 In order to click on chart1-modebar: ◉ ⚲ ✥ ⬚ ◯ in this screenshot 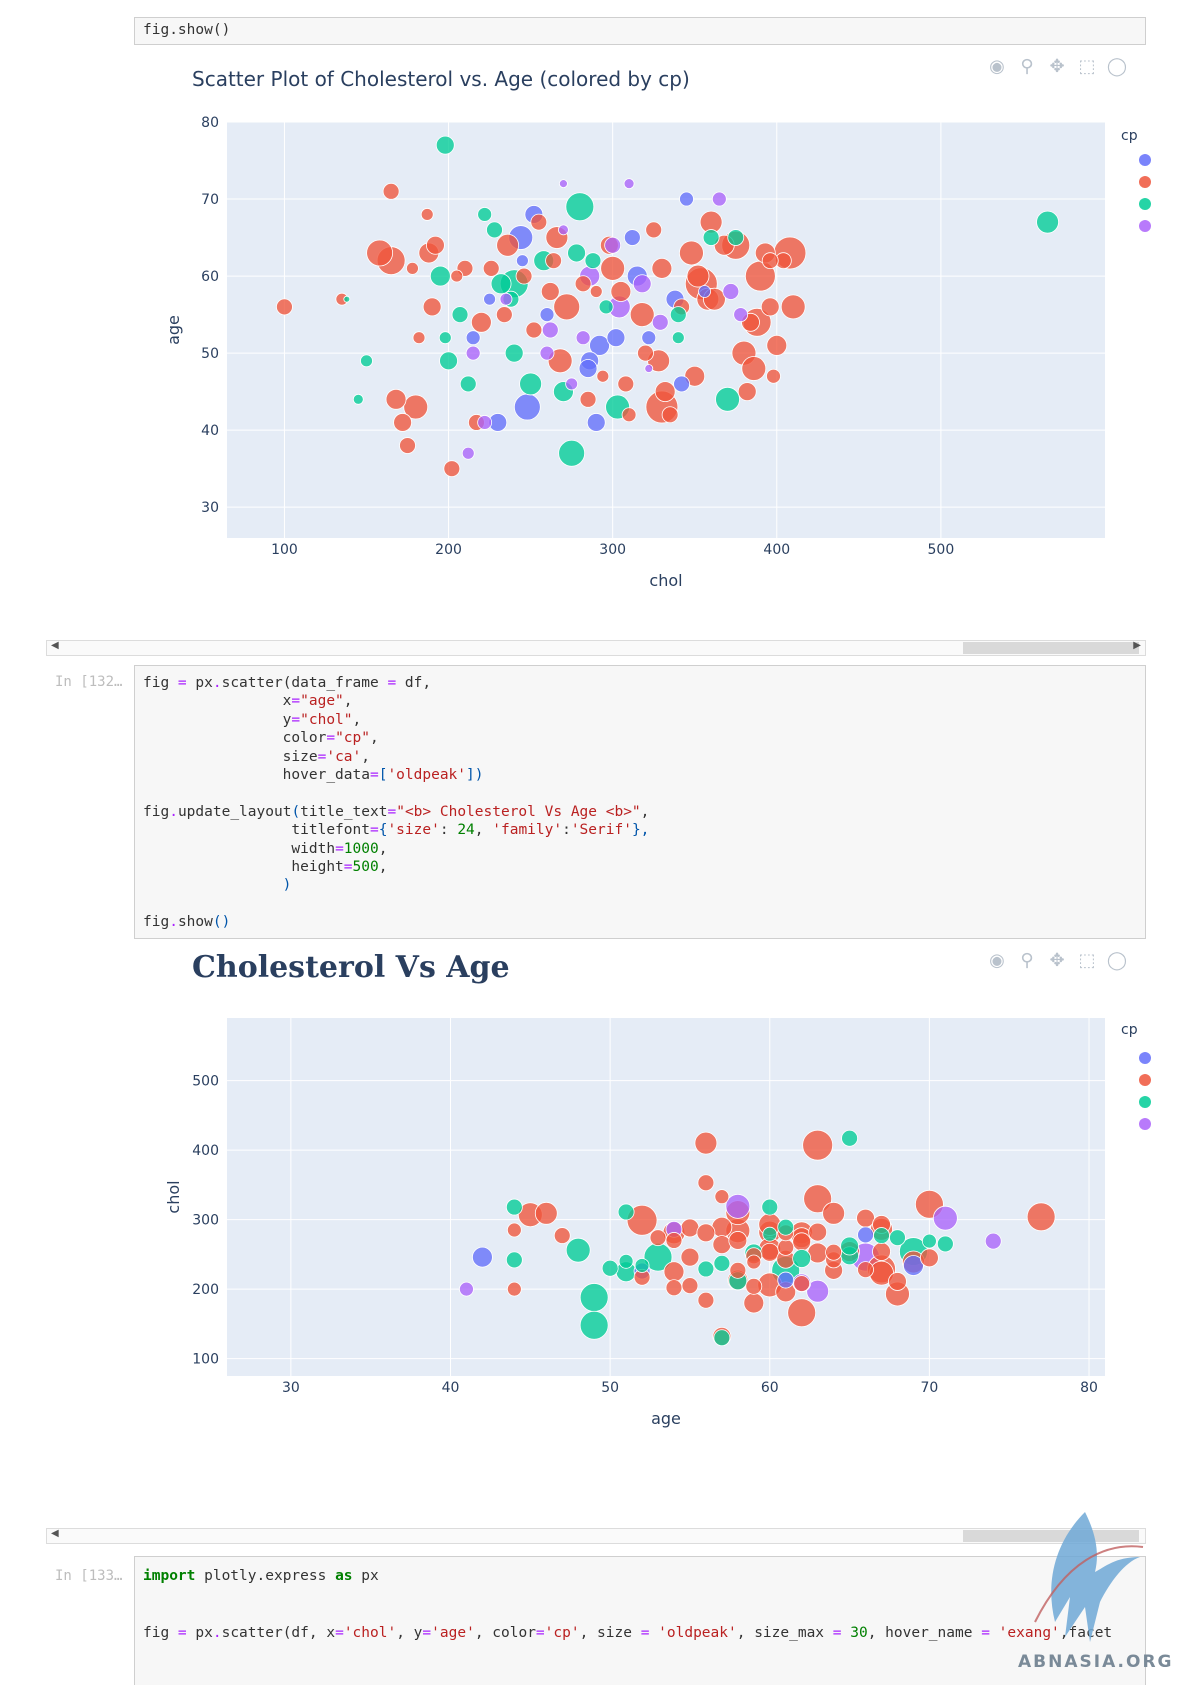, I will do `click(1057, 66)`.